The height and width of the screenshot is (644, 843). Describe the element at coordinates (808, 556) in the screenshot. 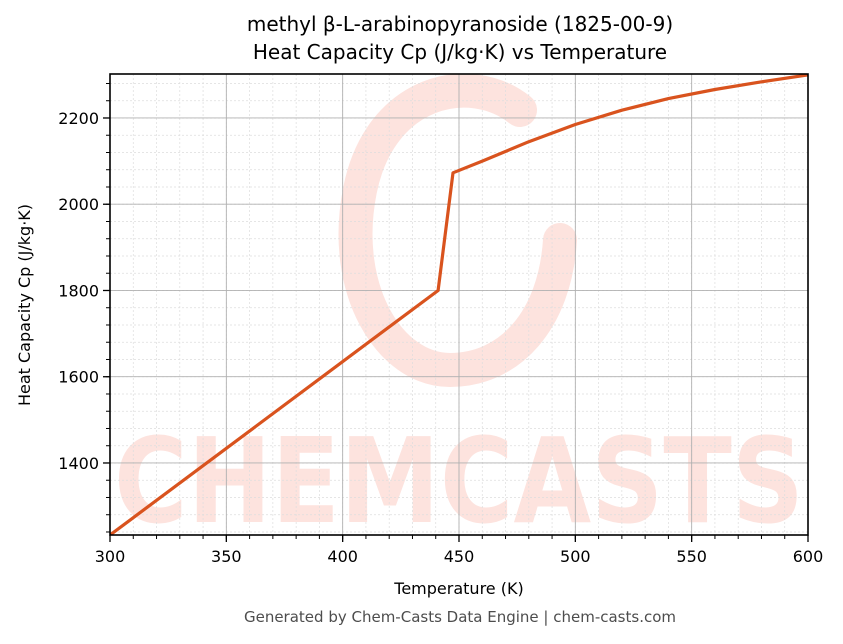

I see `x-tick-label: 600` at that location.